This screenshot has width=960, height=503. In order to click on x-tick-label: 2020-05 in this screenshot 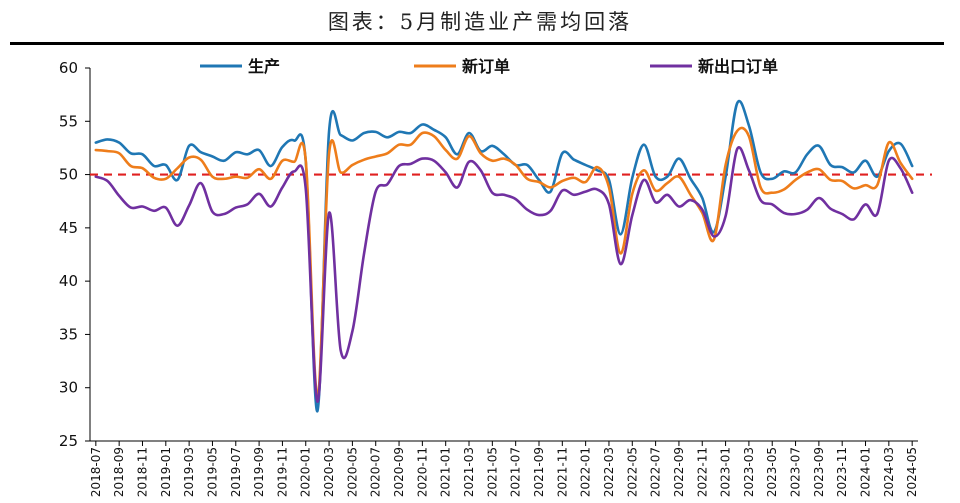, I will do `click(352, 472)`.